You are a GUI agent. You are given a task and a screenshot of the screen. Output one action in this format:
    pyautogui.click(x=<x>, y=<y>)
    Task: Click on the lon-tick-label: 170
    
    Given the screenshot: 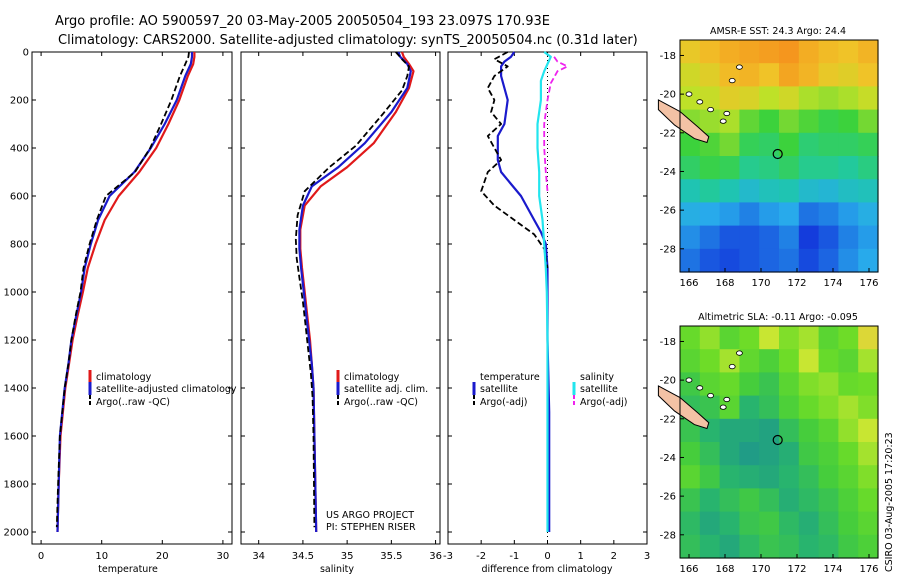 What is the action you would take?
    pyautogui.click(x=760, y=569)
    